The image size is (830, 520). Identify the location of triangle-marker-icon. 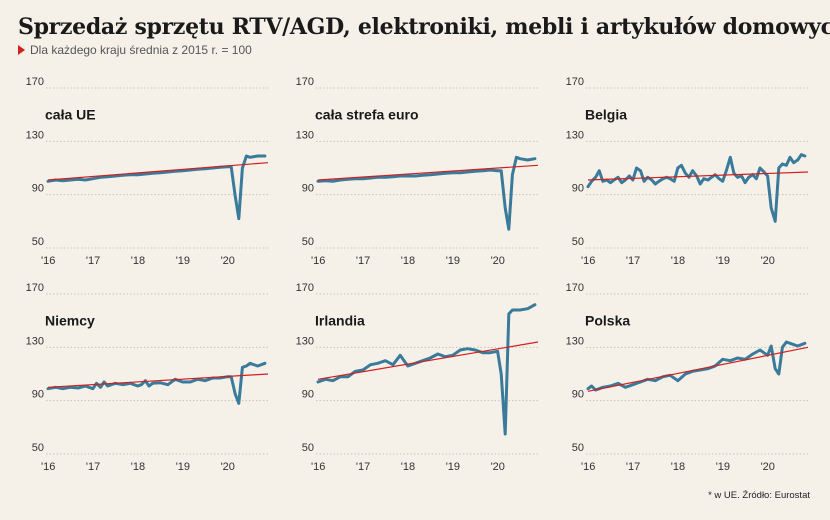
(21, 50).